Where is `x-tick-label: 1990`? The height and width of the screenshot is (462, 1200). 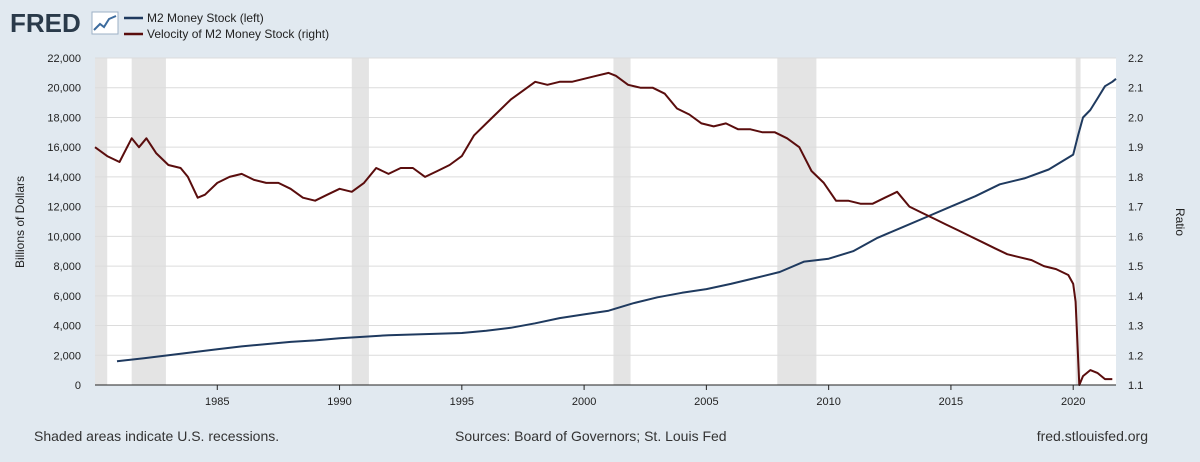
x-tick-label: 1990 is located at coordinates (339, 402).